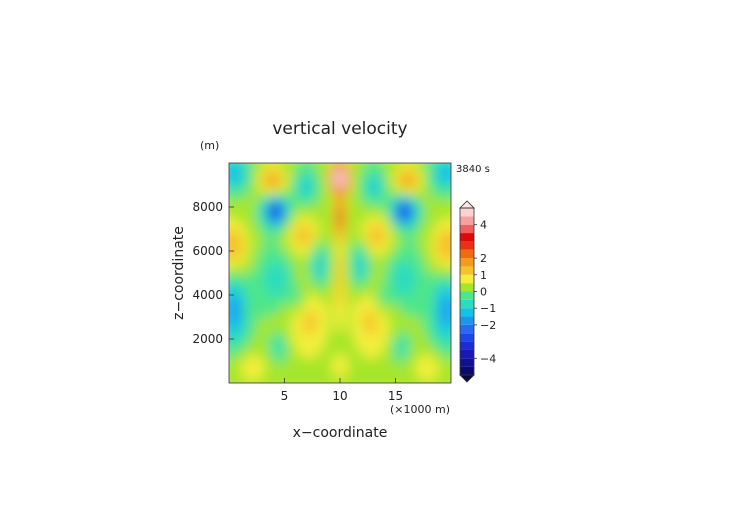 The image size is (752, 532). What do you see at coordinates (483, 292) in the screenshot?
I see `colorbar-tick-label: 0` at bounding box center [483, 292].